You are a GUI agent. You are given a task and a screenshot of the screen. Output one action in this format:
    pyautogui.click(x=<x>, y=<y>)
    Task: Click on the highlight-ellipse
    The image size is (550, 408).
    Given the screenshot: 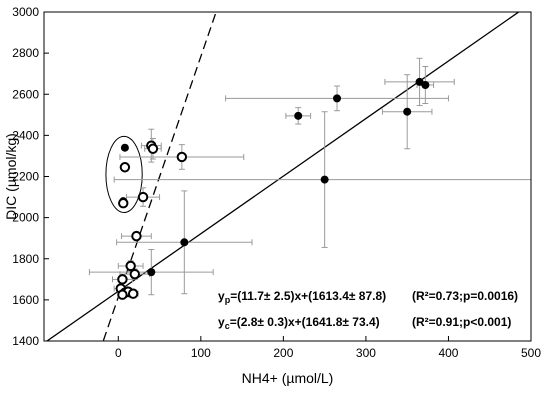 What is the action you would take?
    pyautogui.click(x=124, y=174)
    